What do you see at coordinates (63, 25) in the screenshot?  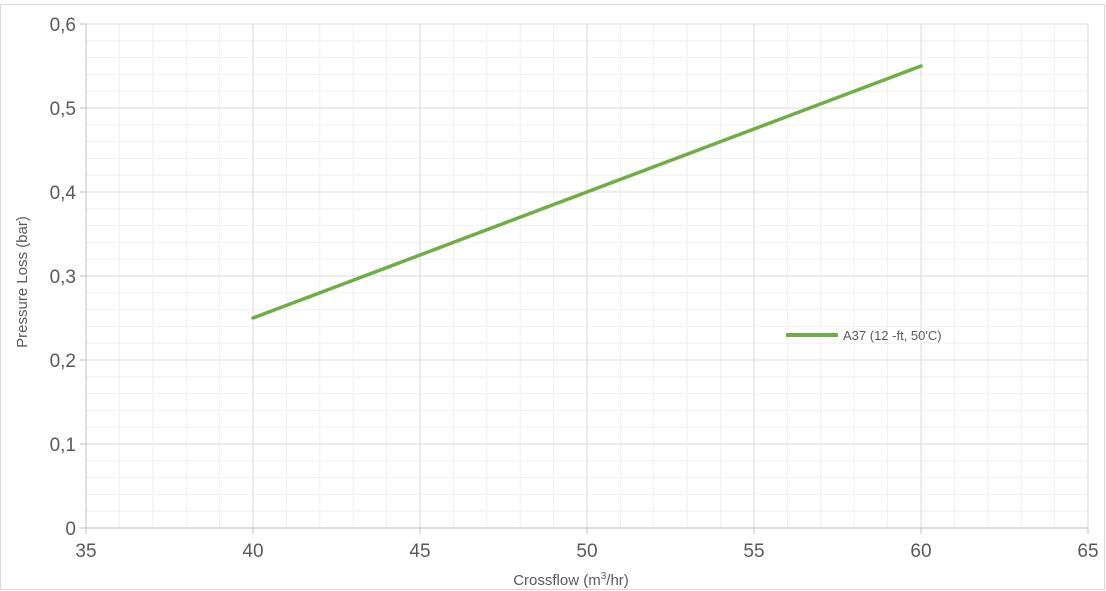 I see `y-tick-label: 0,6` at bounding box center [63, 25].